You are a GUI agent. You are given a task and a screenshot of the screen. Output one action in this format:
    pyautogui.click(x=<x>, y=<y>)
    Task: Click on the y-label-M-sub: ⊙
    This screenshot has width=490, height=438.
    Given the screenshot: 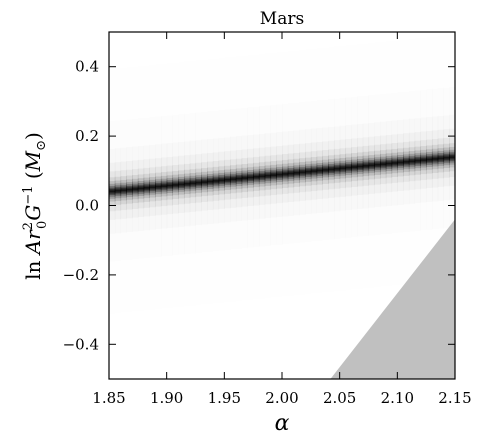 What is the action you would take?
    pyautogui.click(x=41, y=145)
    